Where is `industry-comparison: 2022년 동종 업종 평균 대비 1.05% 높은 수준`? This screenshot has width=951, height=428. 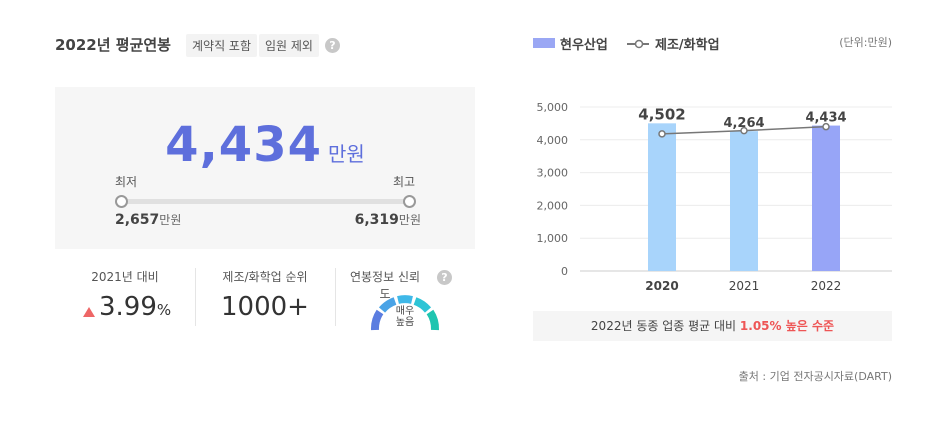 industry-comparison: 2022년 동종 업종 평균 대비 1.05% 높은 수준 is located at coordinates (712, 326).